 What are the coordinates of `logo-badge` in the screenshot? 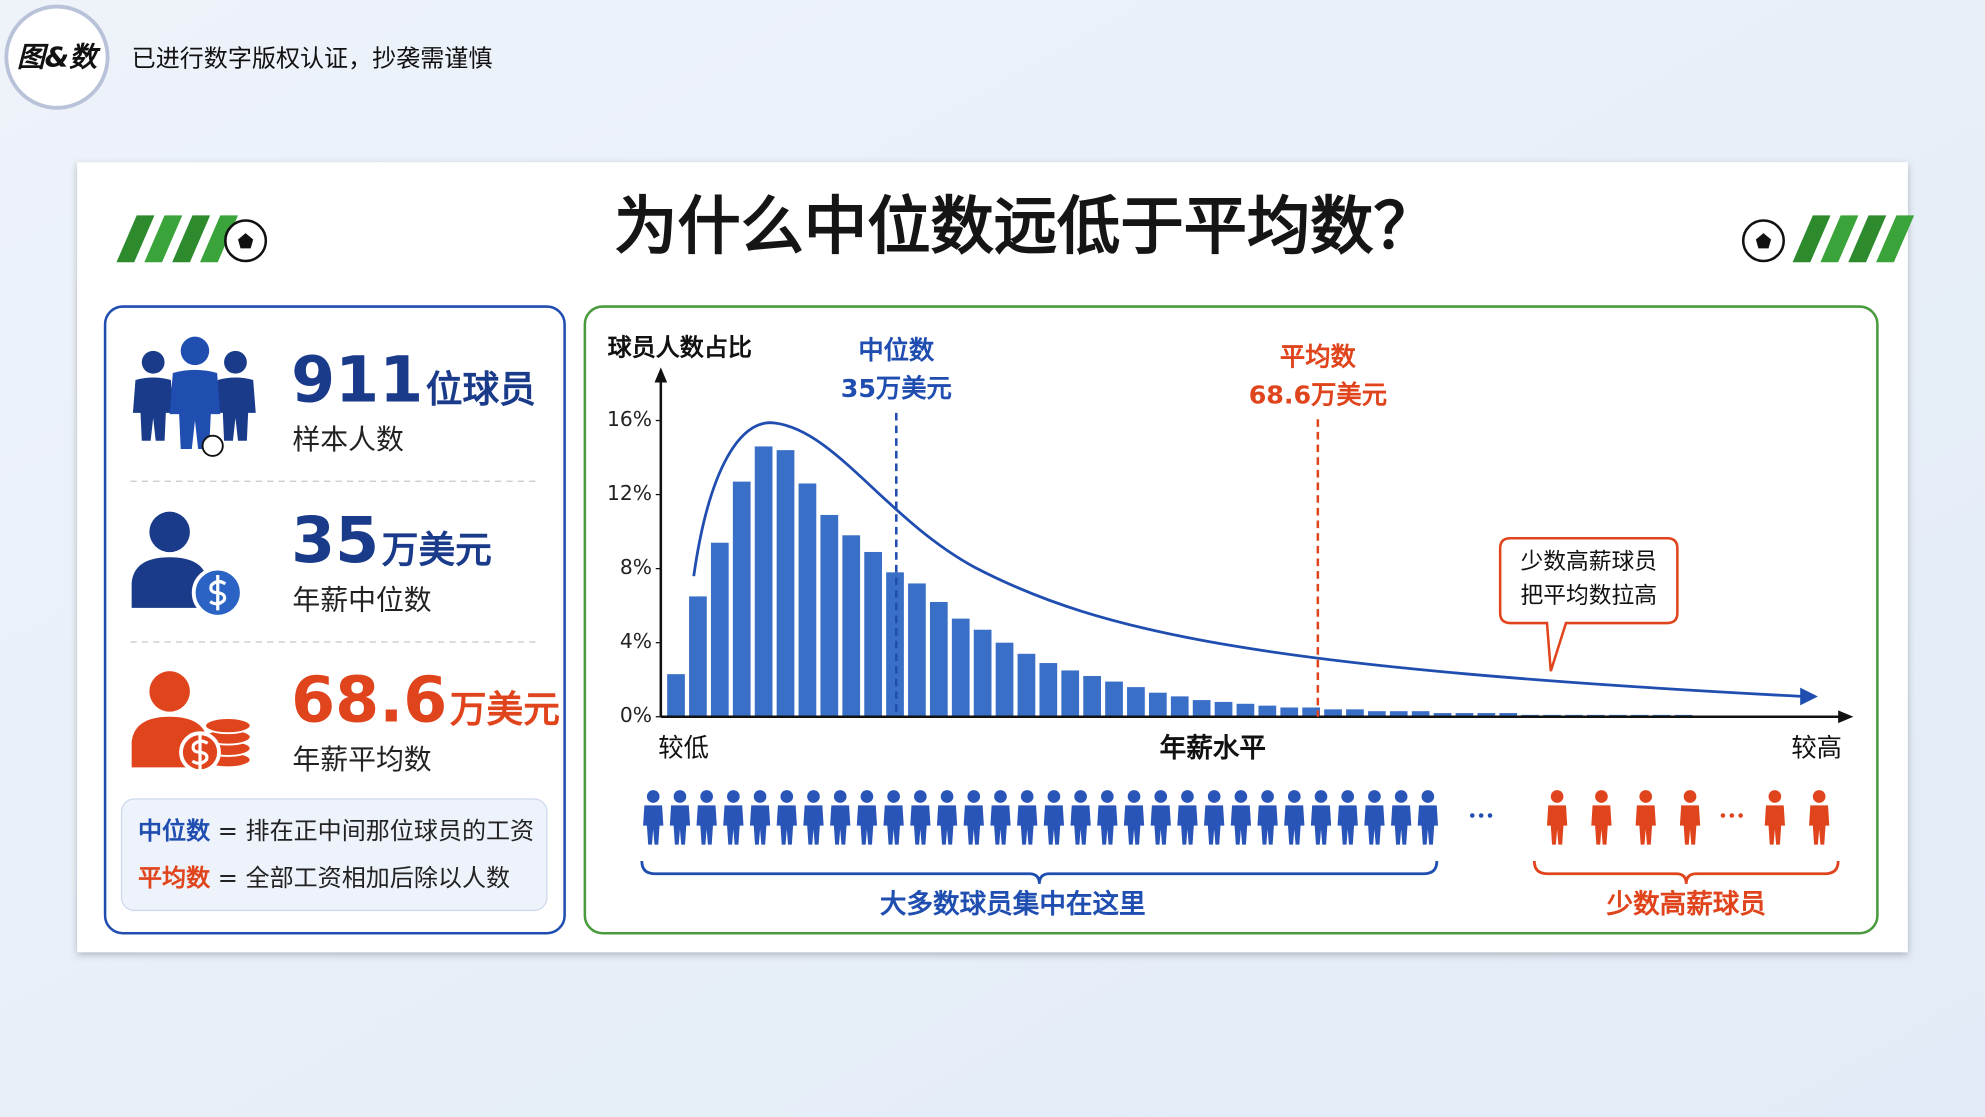 It's located at (57, 57).